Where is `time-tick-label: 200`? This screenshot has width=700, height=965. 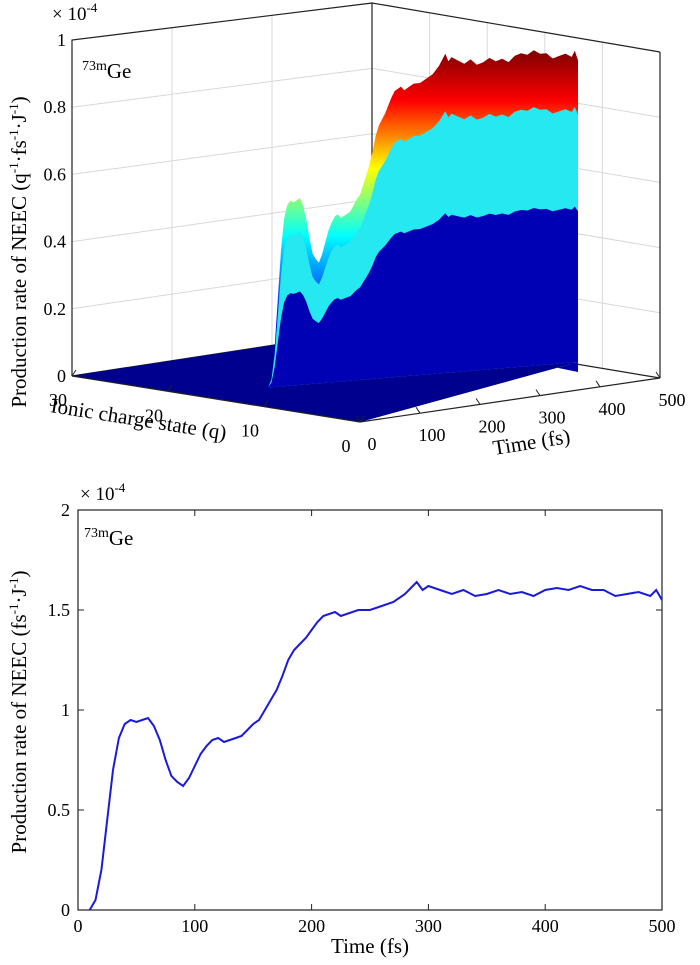
time-tick-label: 200 is located at coordinates (492, 426).